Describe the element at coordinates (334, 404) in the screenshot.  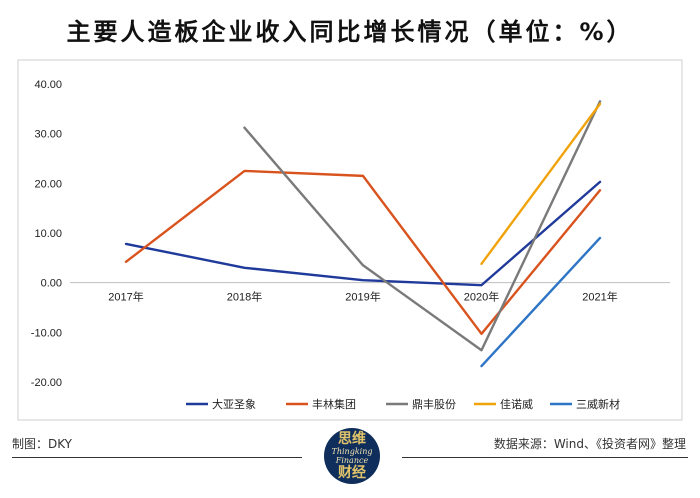
I see `legend-label: 丰林集团` at that location.